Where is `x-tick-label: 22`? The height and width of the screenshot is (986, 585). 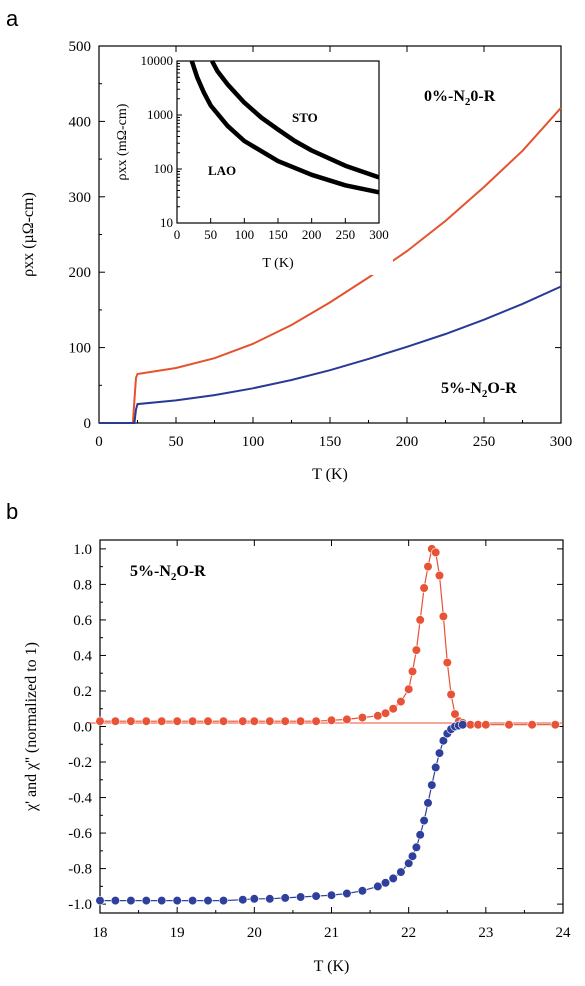 x-tick-label: 22 is located at coordinates (408, 933).